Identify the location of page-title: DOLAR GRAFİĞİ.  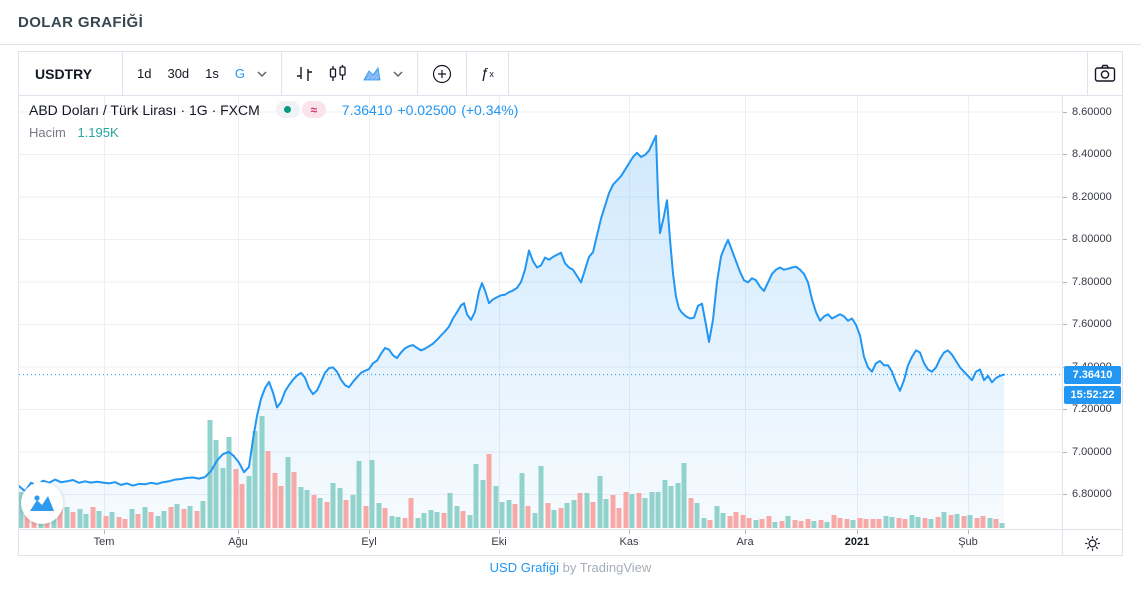
(81, 22).